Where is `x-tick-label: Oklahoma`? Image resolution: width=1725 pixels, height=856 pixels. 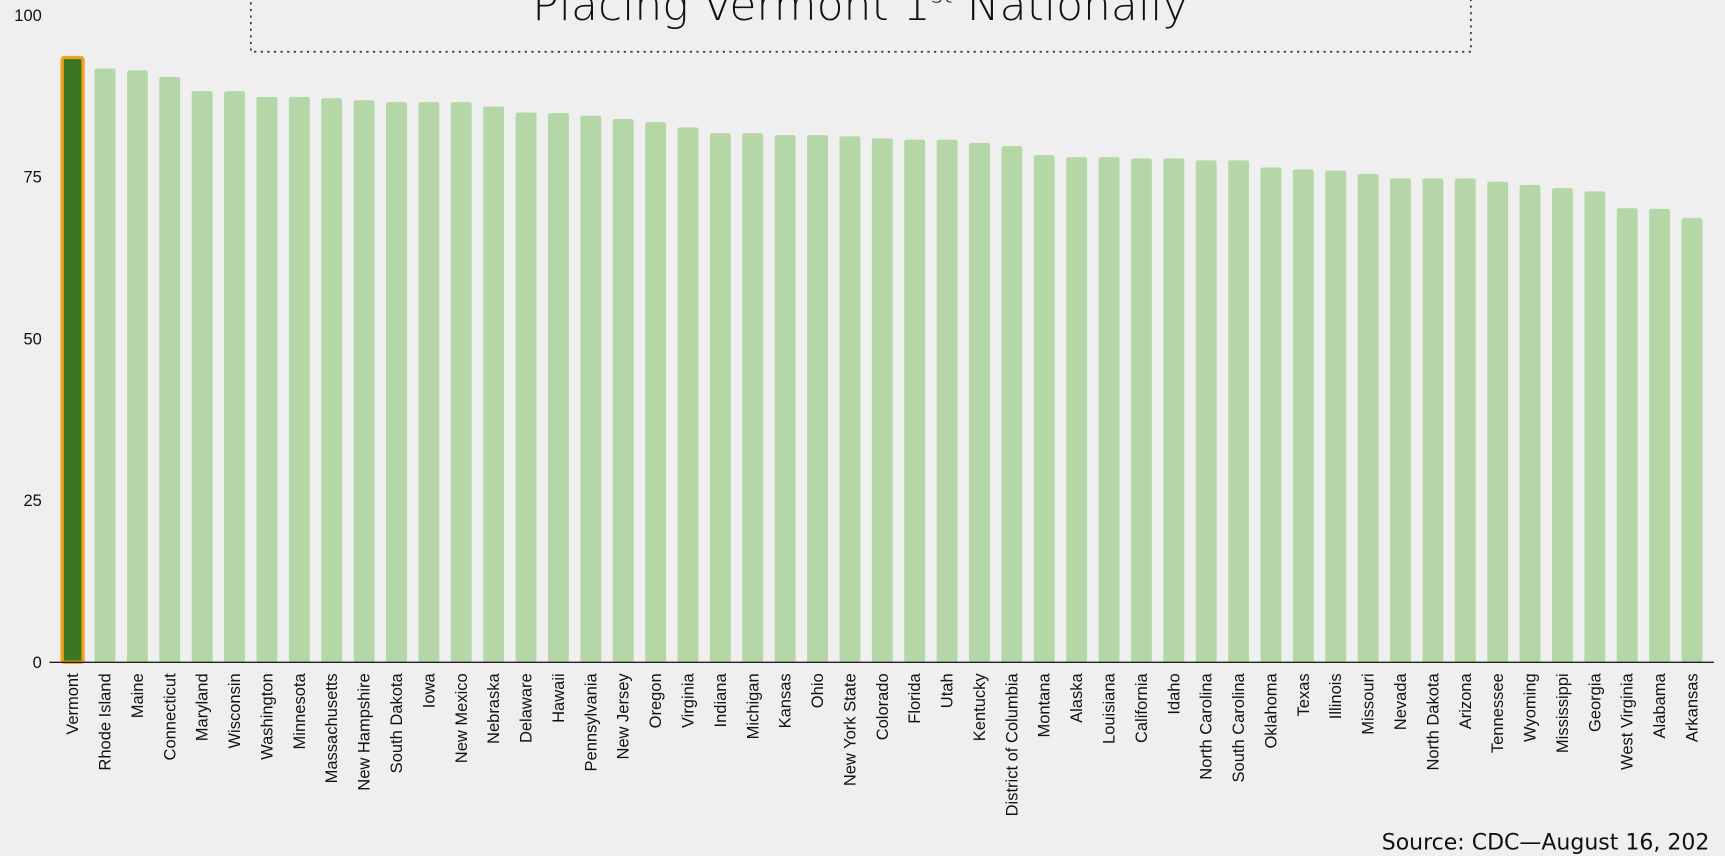
x-tick-label: Oklahoma is located at coordinates (1271, 711).